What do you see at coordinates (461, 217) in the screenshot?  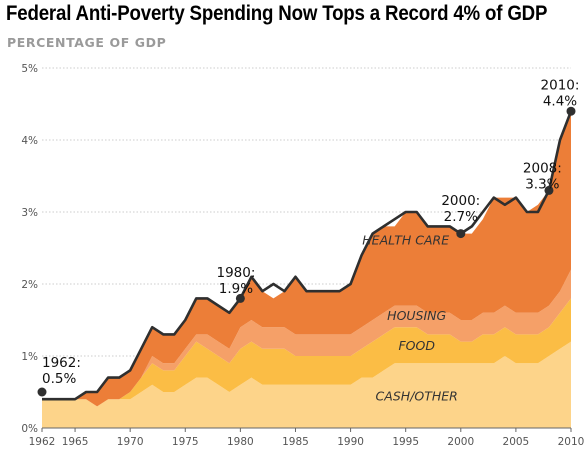 I see `callout-line: 2.7%` at bounding box center [461, 217].